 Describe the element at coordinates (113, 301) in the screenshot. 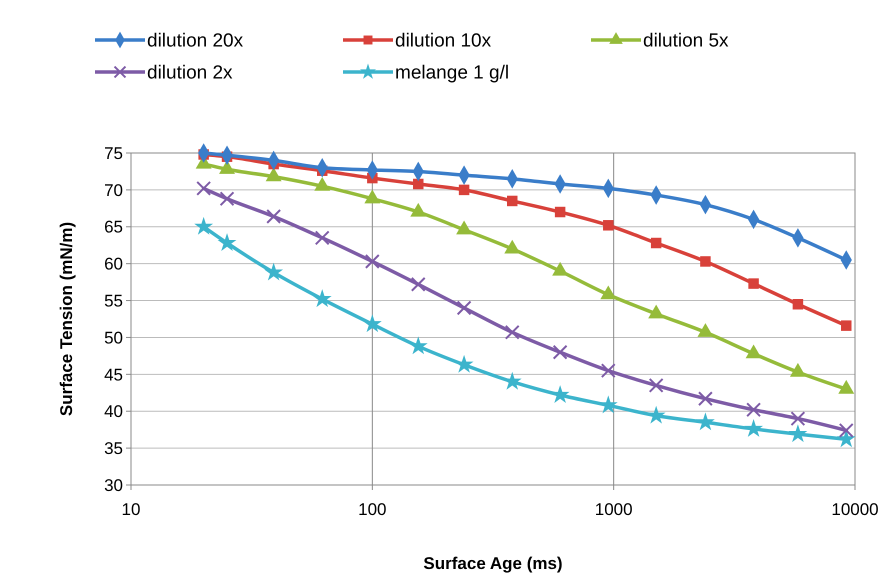

I see `y-tick-label: 55` at that location.